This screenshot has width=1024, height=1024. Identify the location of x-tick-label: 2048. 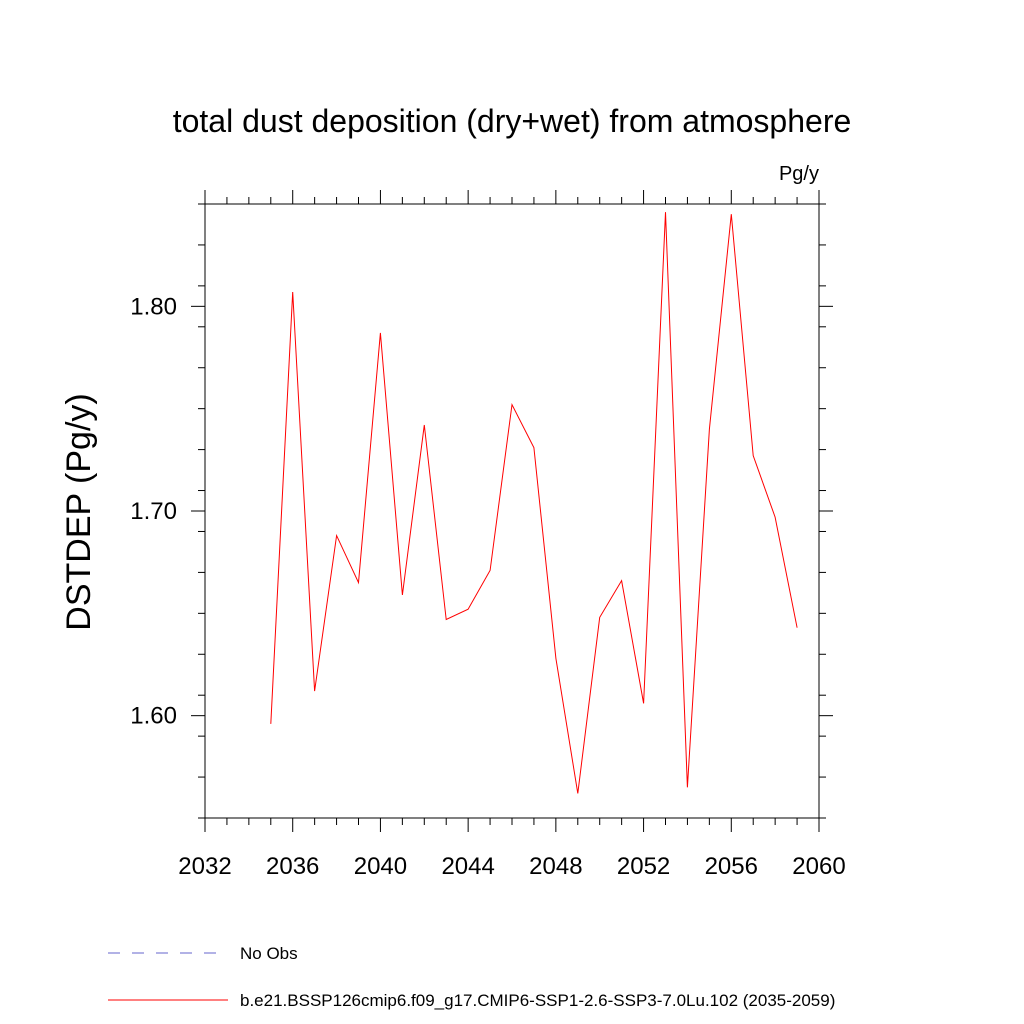
(555, 866).